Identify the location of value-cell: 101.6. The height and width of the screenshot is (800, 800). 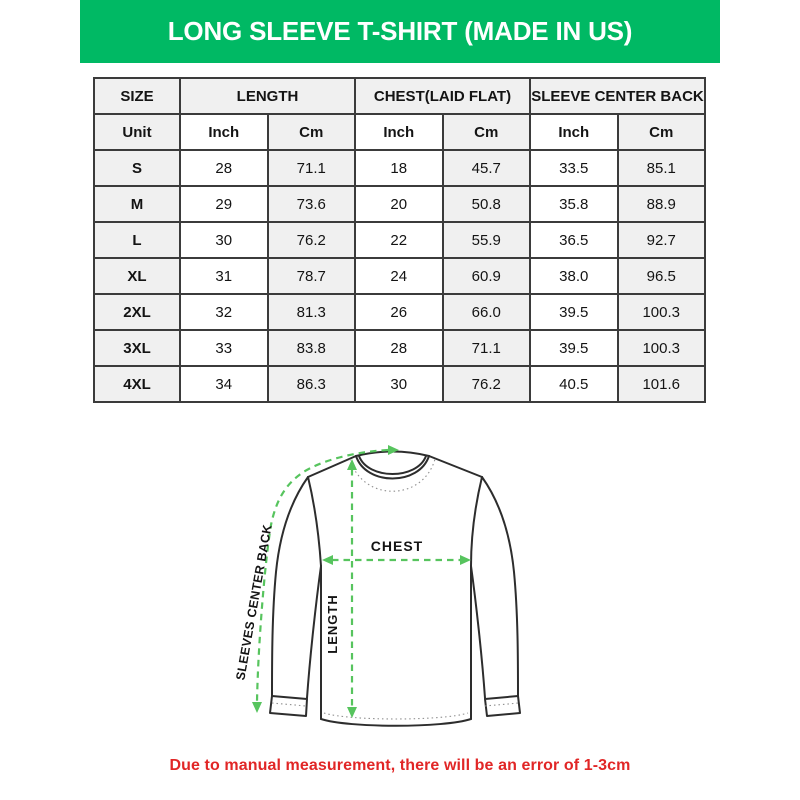
(661, 384).